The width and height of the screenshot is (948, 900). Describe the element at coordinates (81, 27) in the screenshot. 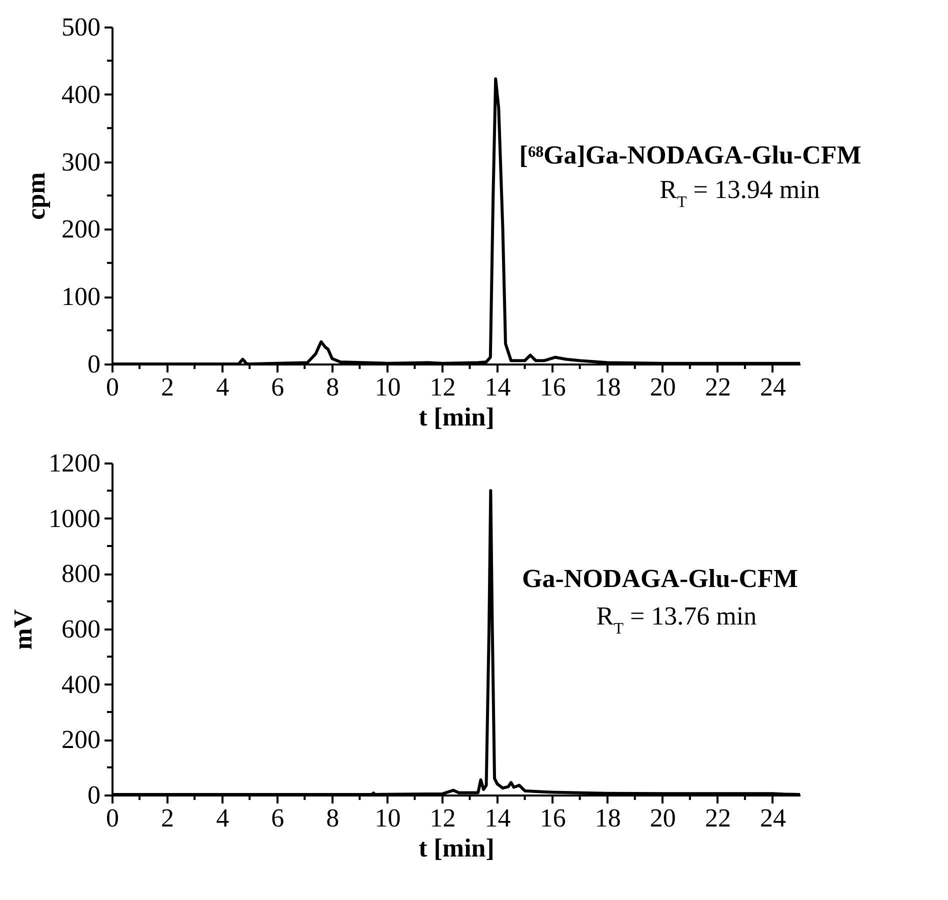

I see `y-tick-label: 500` at that location.